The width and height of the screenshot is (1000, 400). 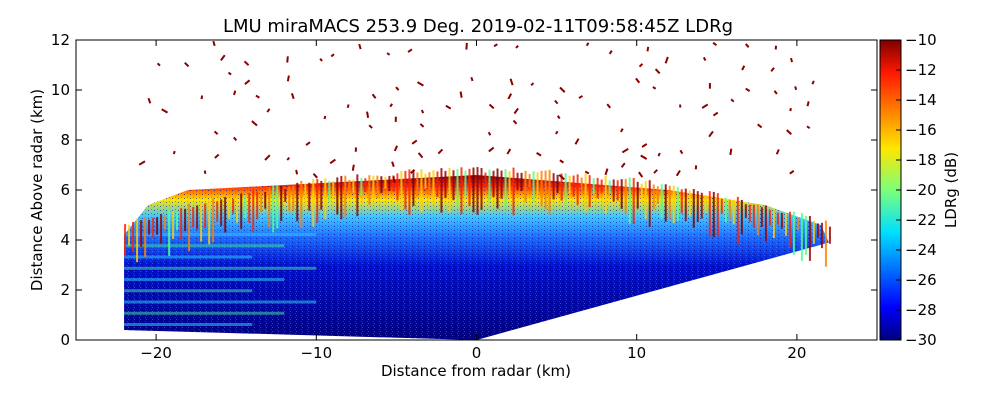 I want to click on colorbar-tick-label: −14, so click(x=921, y=100).